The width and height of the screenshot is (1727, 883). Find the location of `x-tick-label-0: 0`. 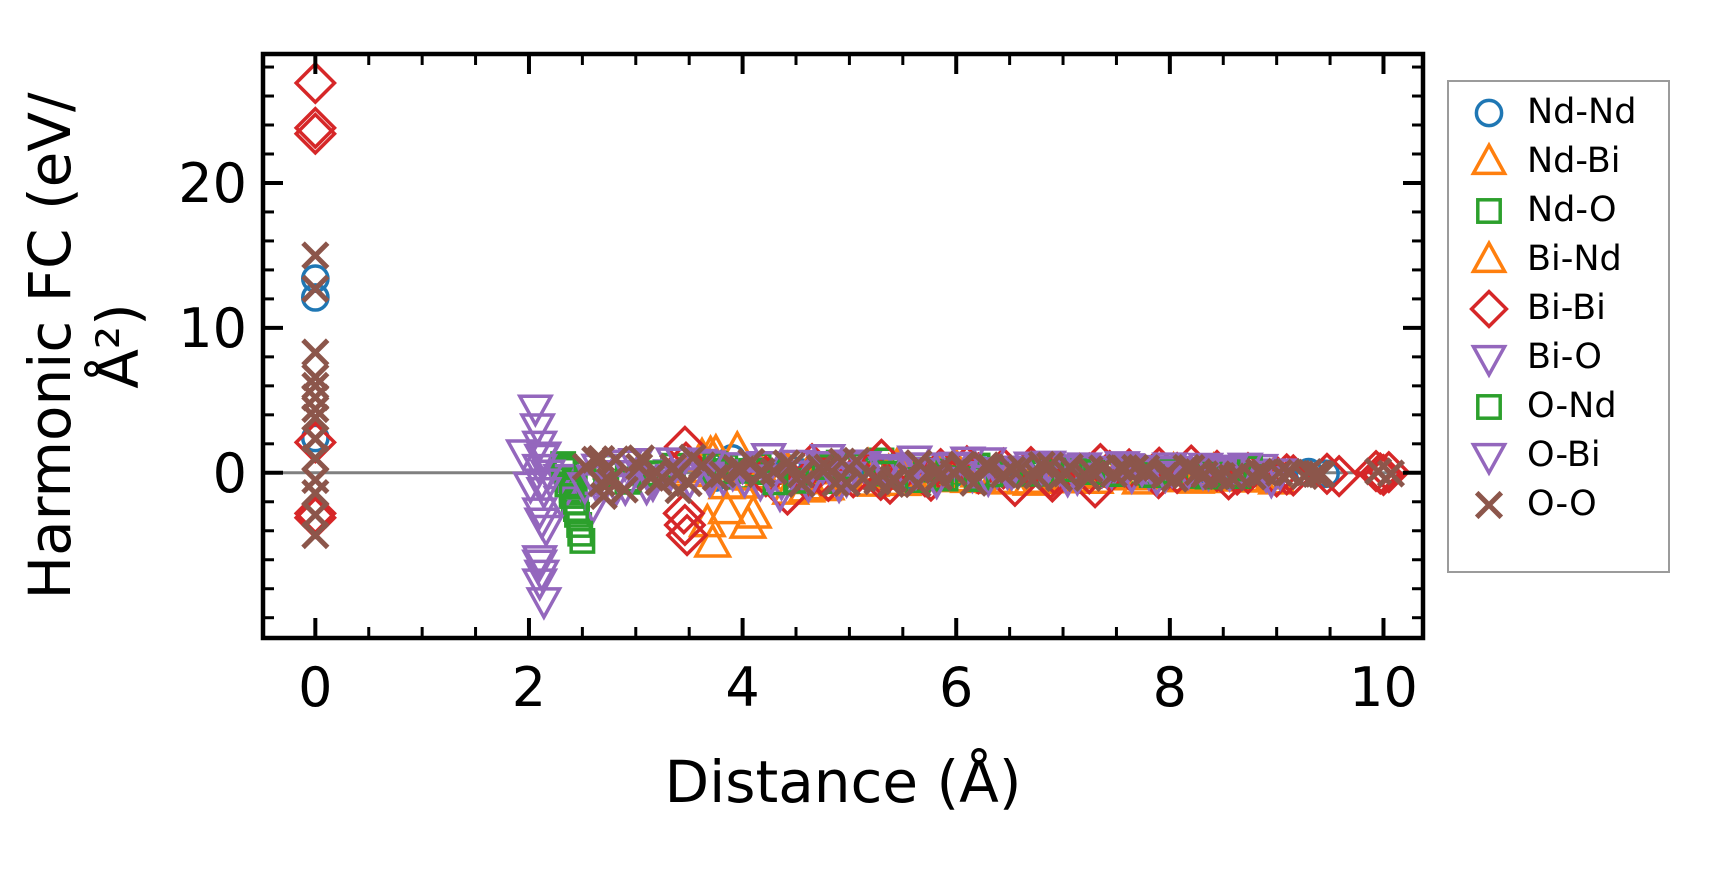

x-tick-label-0: 0 is located at coordinates (315, 687).